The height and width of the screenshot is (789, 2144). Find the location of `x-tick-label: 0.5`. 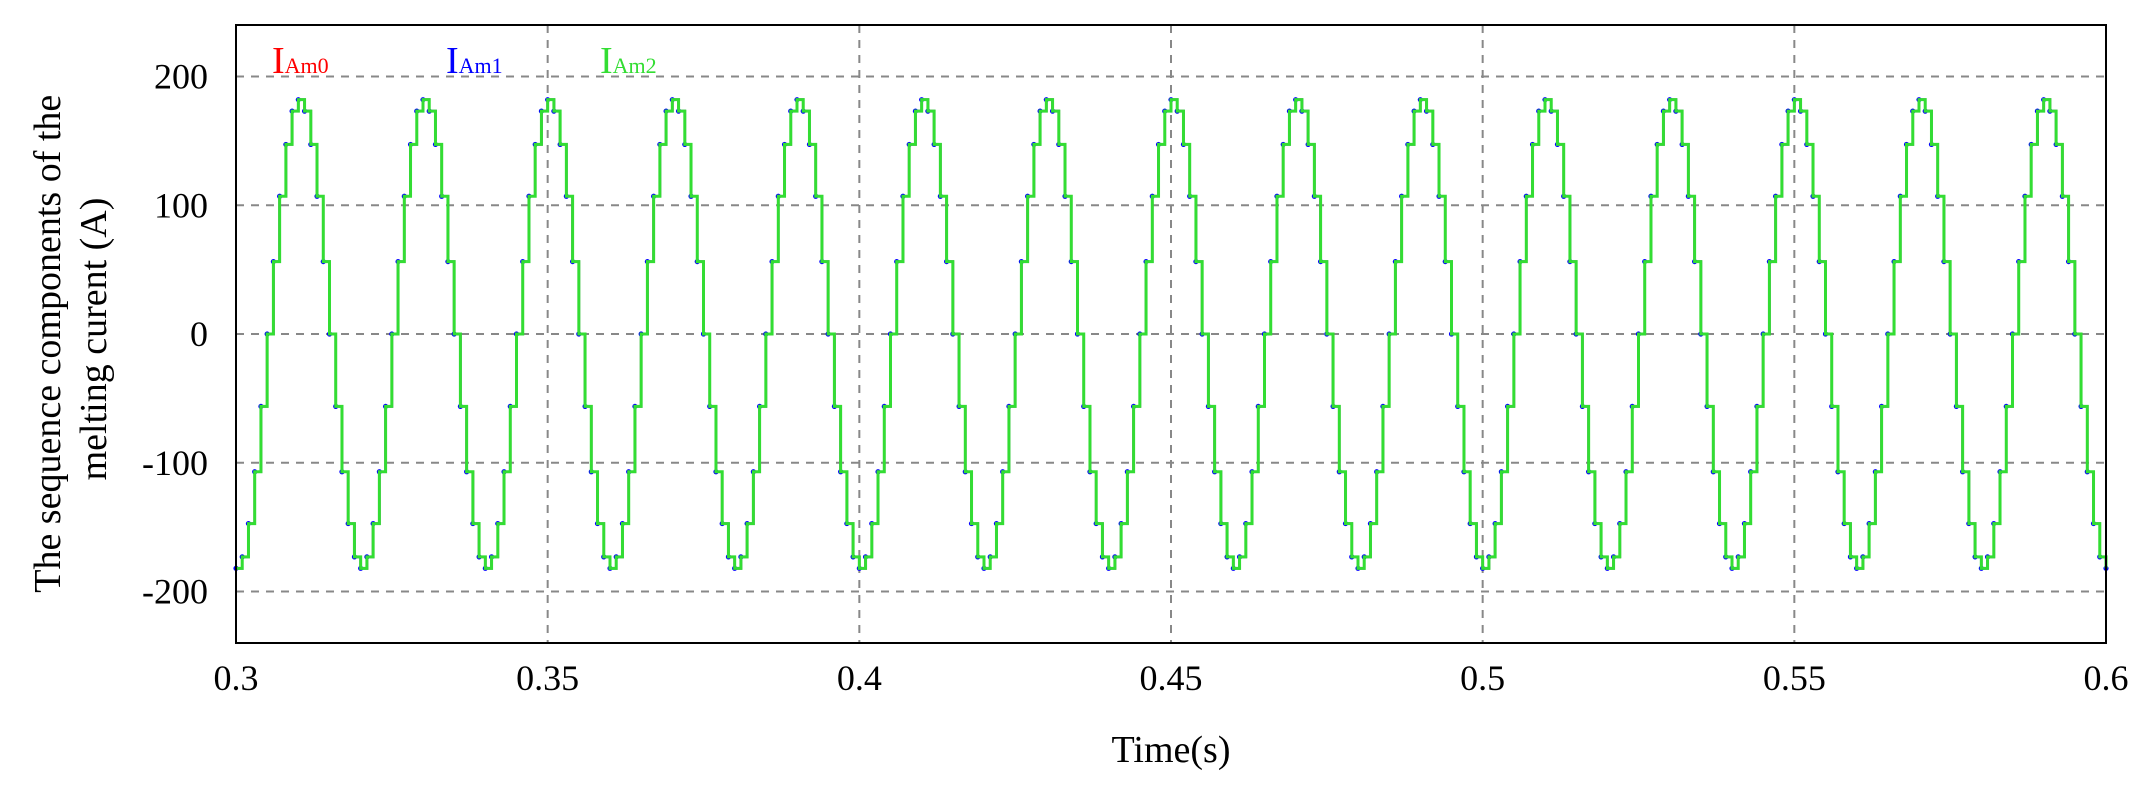

x-tick-label: 0.5 is located at coordinates (1482, 678).